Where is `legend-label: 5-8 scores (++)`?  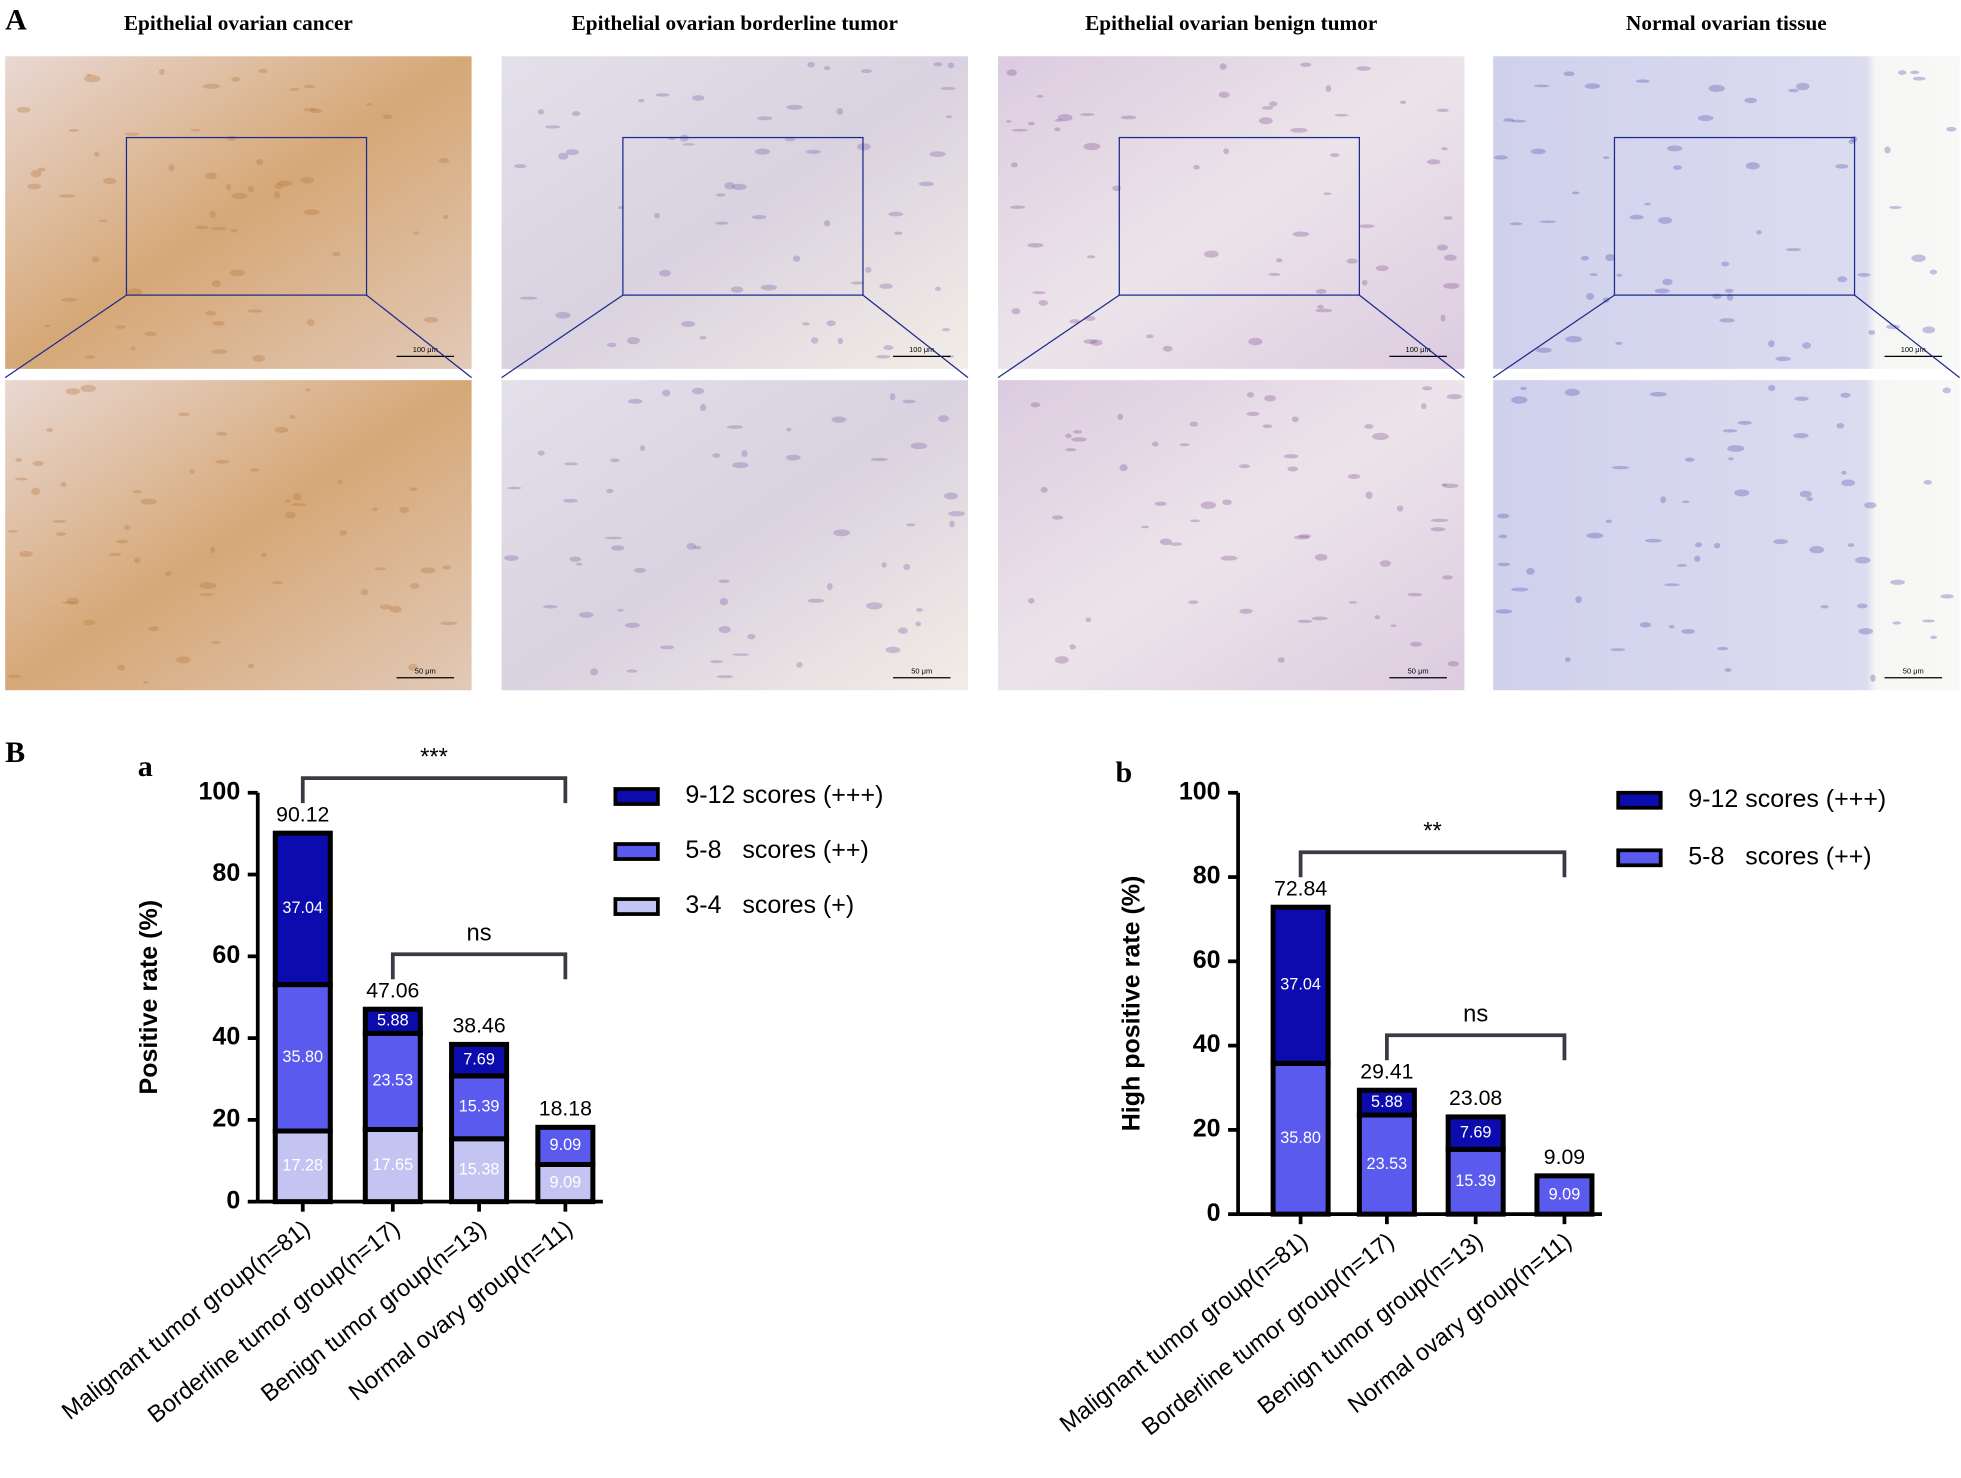
legend-label: 5-8 scores (++) is located at coordinates (1779, 856).